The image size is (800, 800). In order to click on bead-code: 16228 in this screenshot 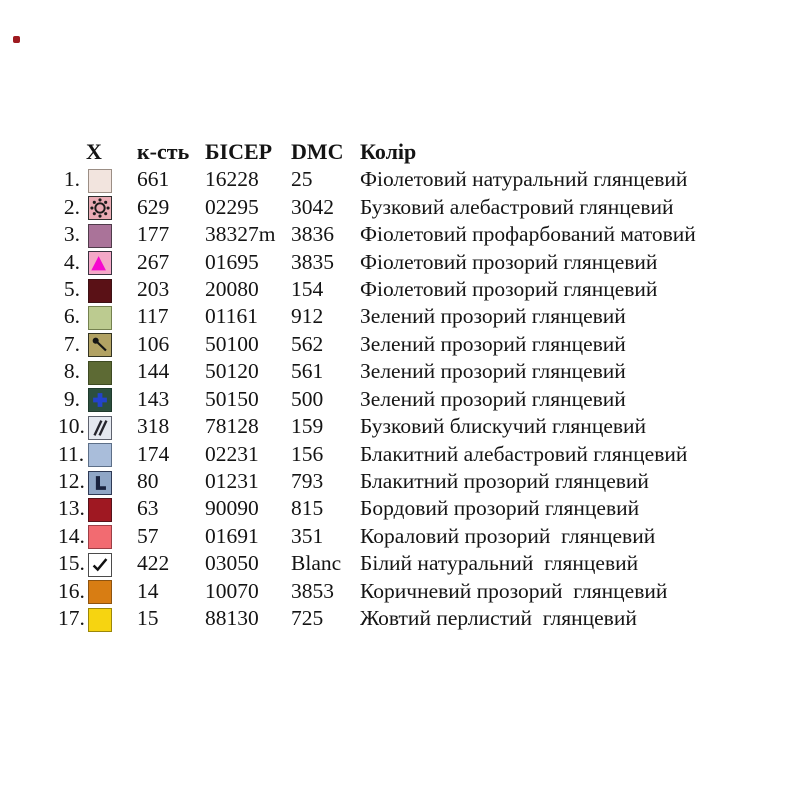, I will do `click(232, 179)`.